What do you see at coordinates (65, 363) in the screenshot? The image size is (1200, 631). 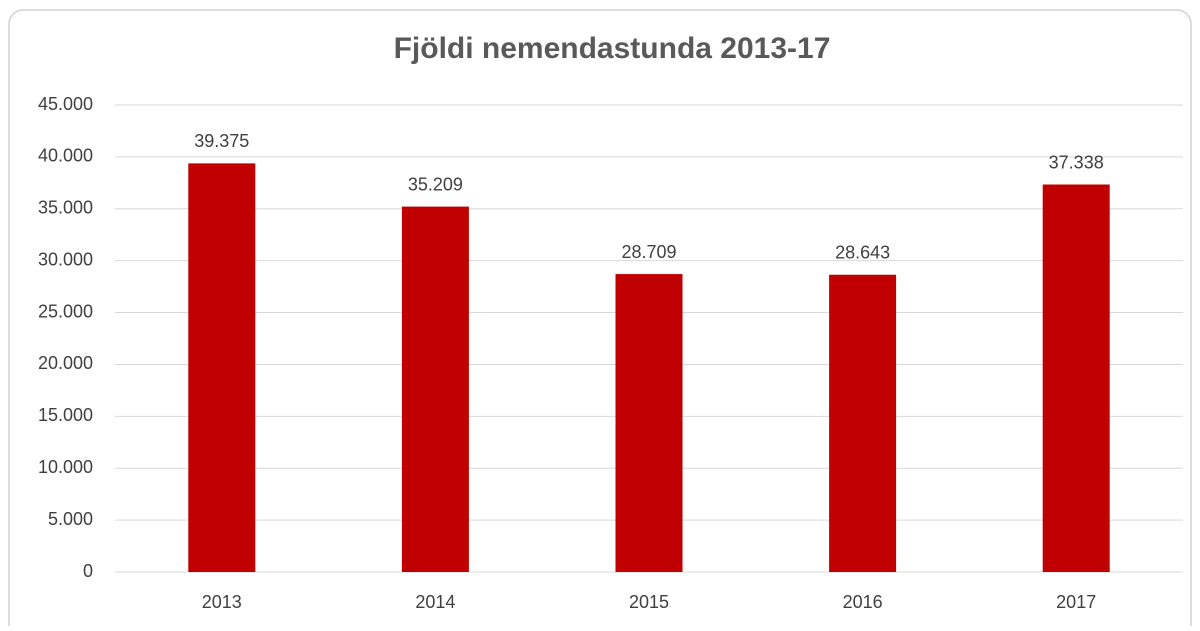 I see `y-tick-label: 20.000` at bounding box center [65, 363].